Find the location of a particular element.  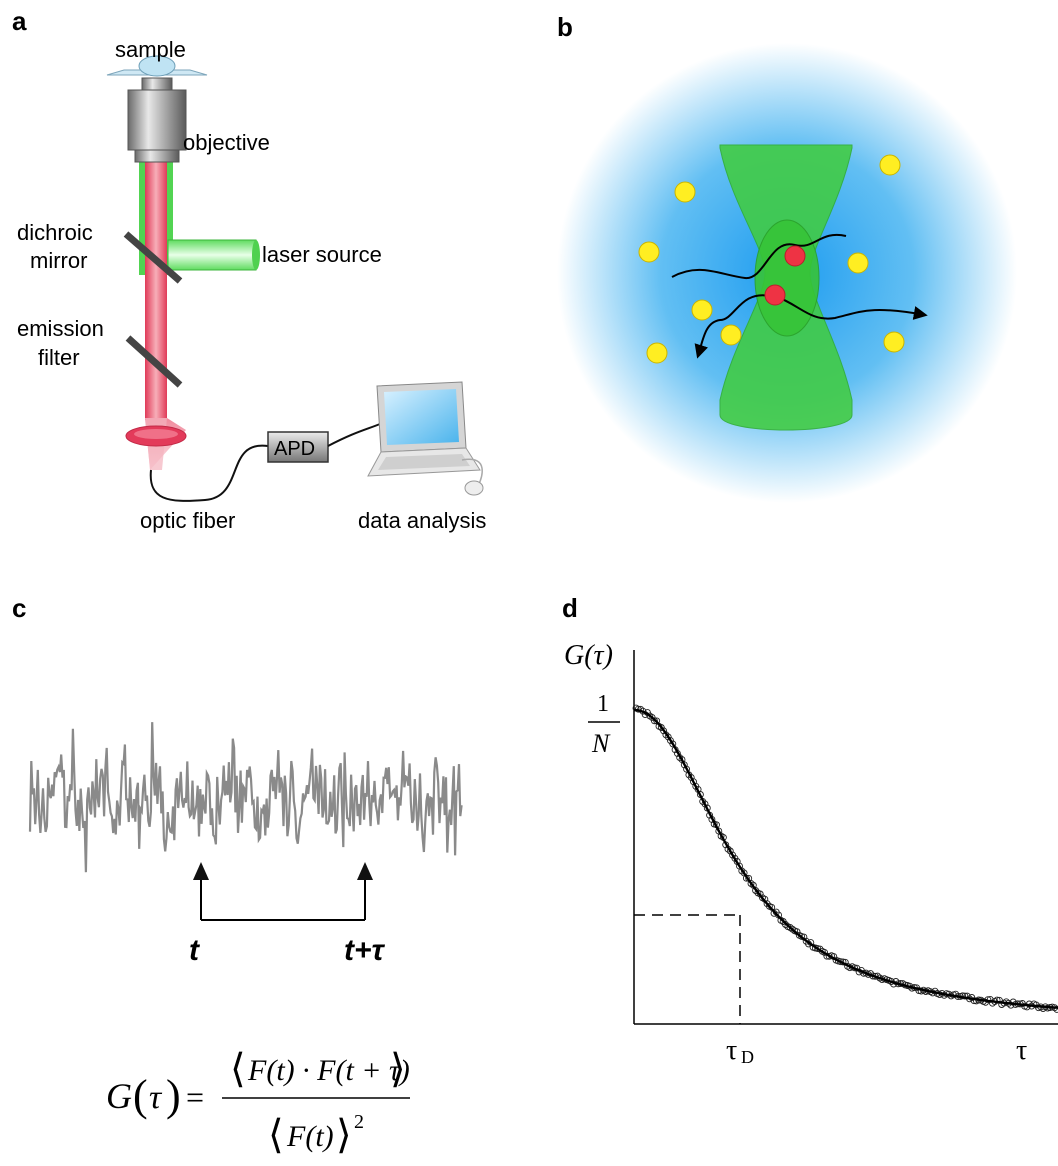

formula-lhs: G is located at coordinates (119, 1096).